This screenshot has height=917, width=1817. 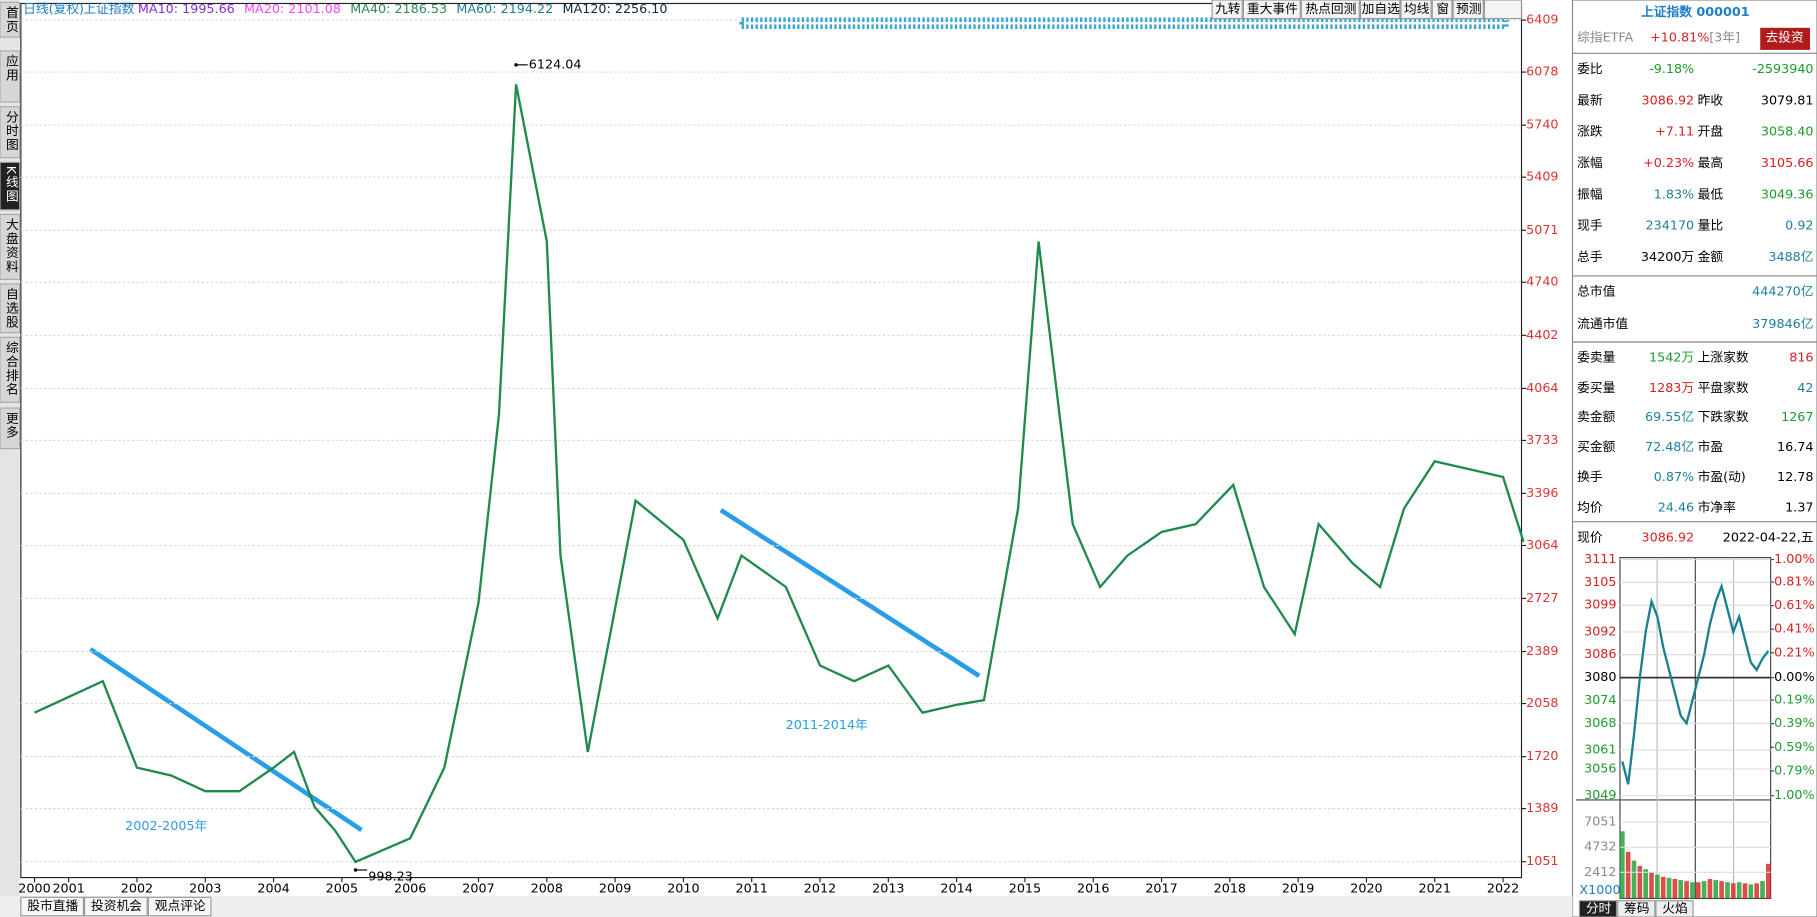 I want to click on y-tick-label: 2727, so click(x=1542, y=598).